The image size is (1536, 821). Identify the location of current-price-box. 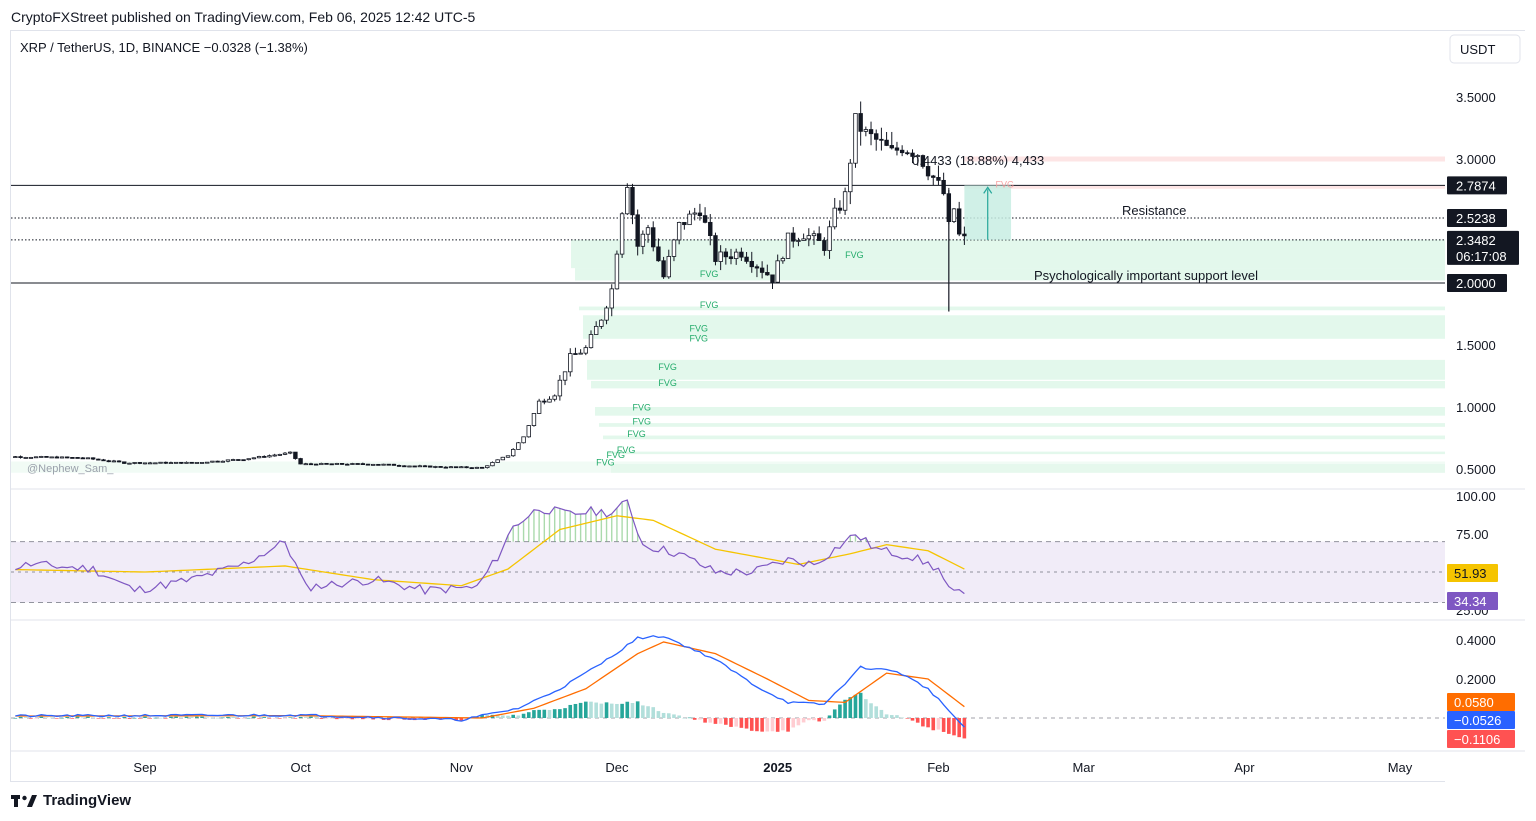
(1483, 247).